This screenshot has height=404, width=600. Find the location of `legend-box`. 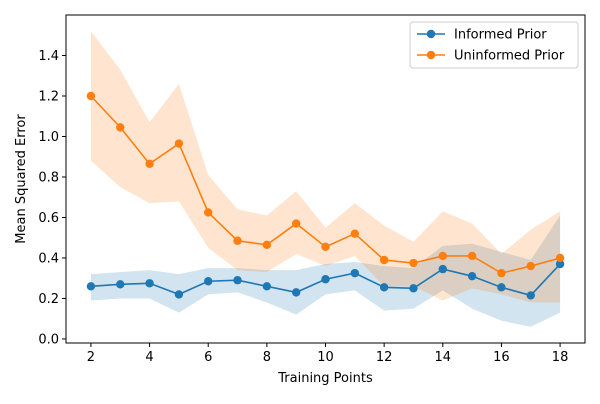

legend-box is located at coordinates (494, 45).